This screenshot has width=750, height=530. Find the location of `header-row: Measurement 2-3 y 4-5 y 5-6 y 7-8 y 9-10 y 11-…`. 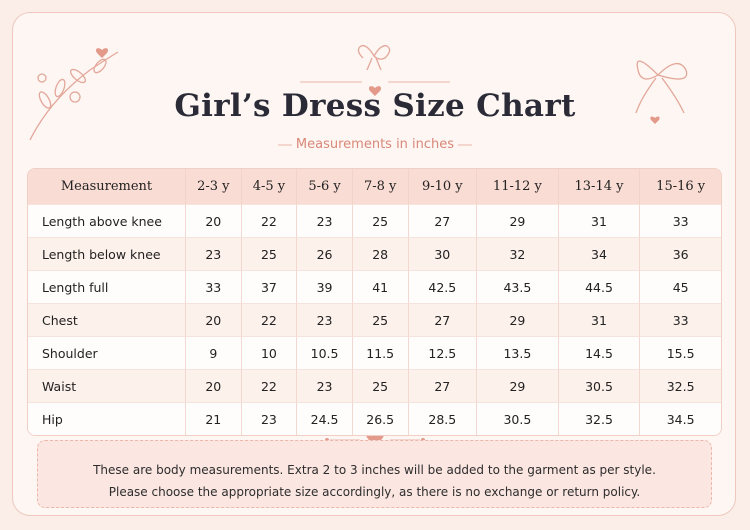

header-row: Measurement 2-3 y 4-5 y 5-6 y 7-8 y 9-10 y 11-… is located at coordinates (374, 186).